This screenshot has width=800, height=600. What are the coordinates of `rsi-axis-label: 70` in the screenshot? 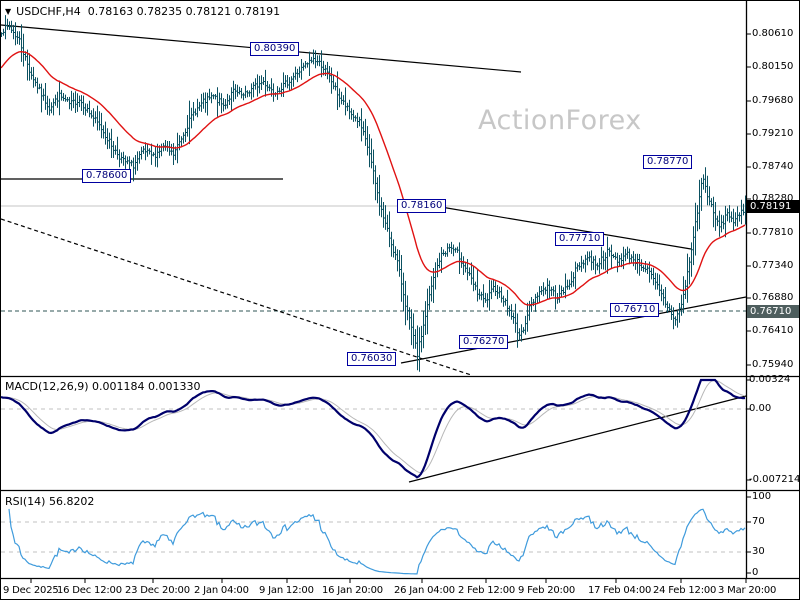 It's located at (758, 521).